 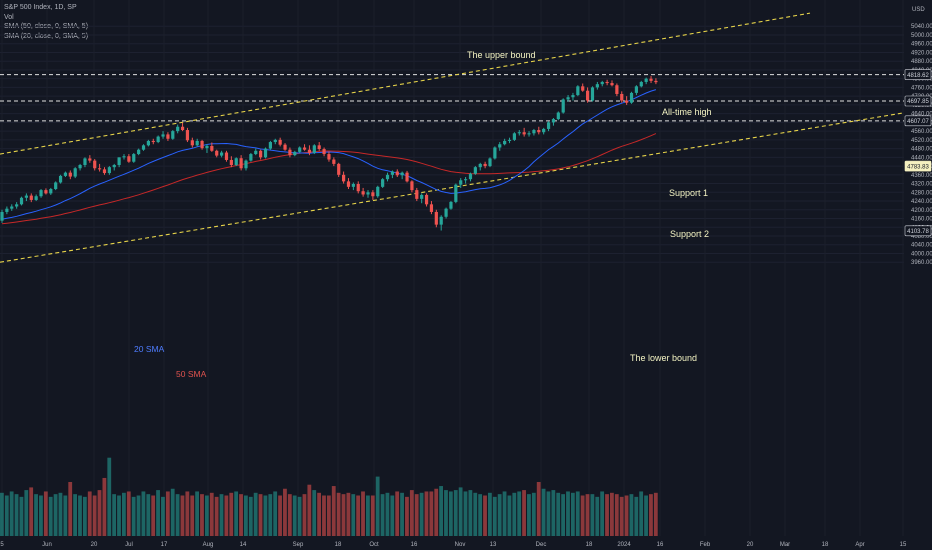 What do you see at coordinates (921, 45) in the screenshot?
I see `y-tick-label: 4960.00` at bounding box center [921, 45].